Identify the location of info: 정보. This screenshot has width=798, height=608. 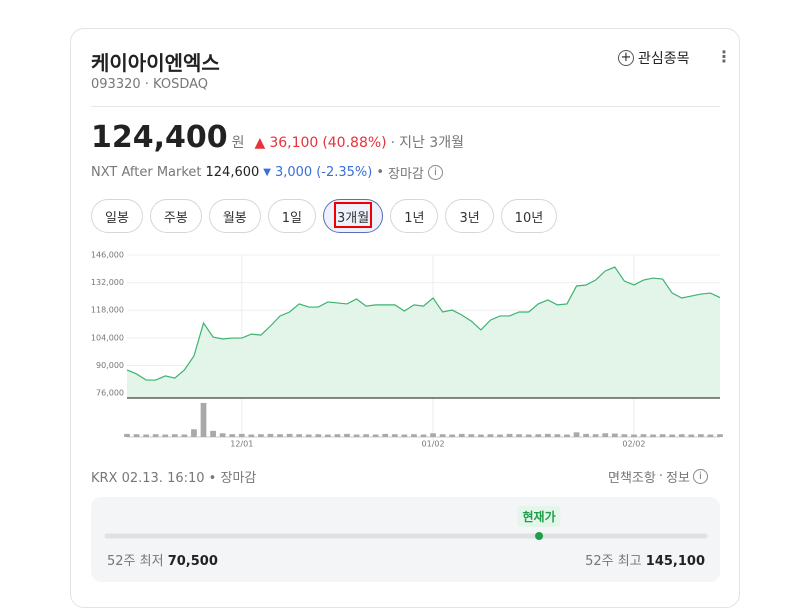
(677, 478).